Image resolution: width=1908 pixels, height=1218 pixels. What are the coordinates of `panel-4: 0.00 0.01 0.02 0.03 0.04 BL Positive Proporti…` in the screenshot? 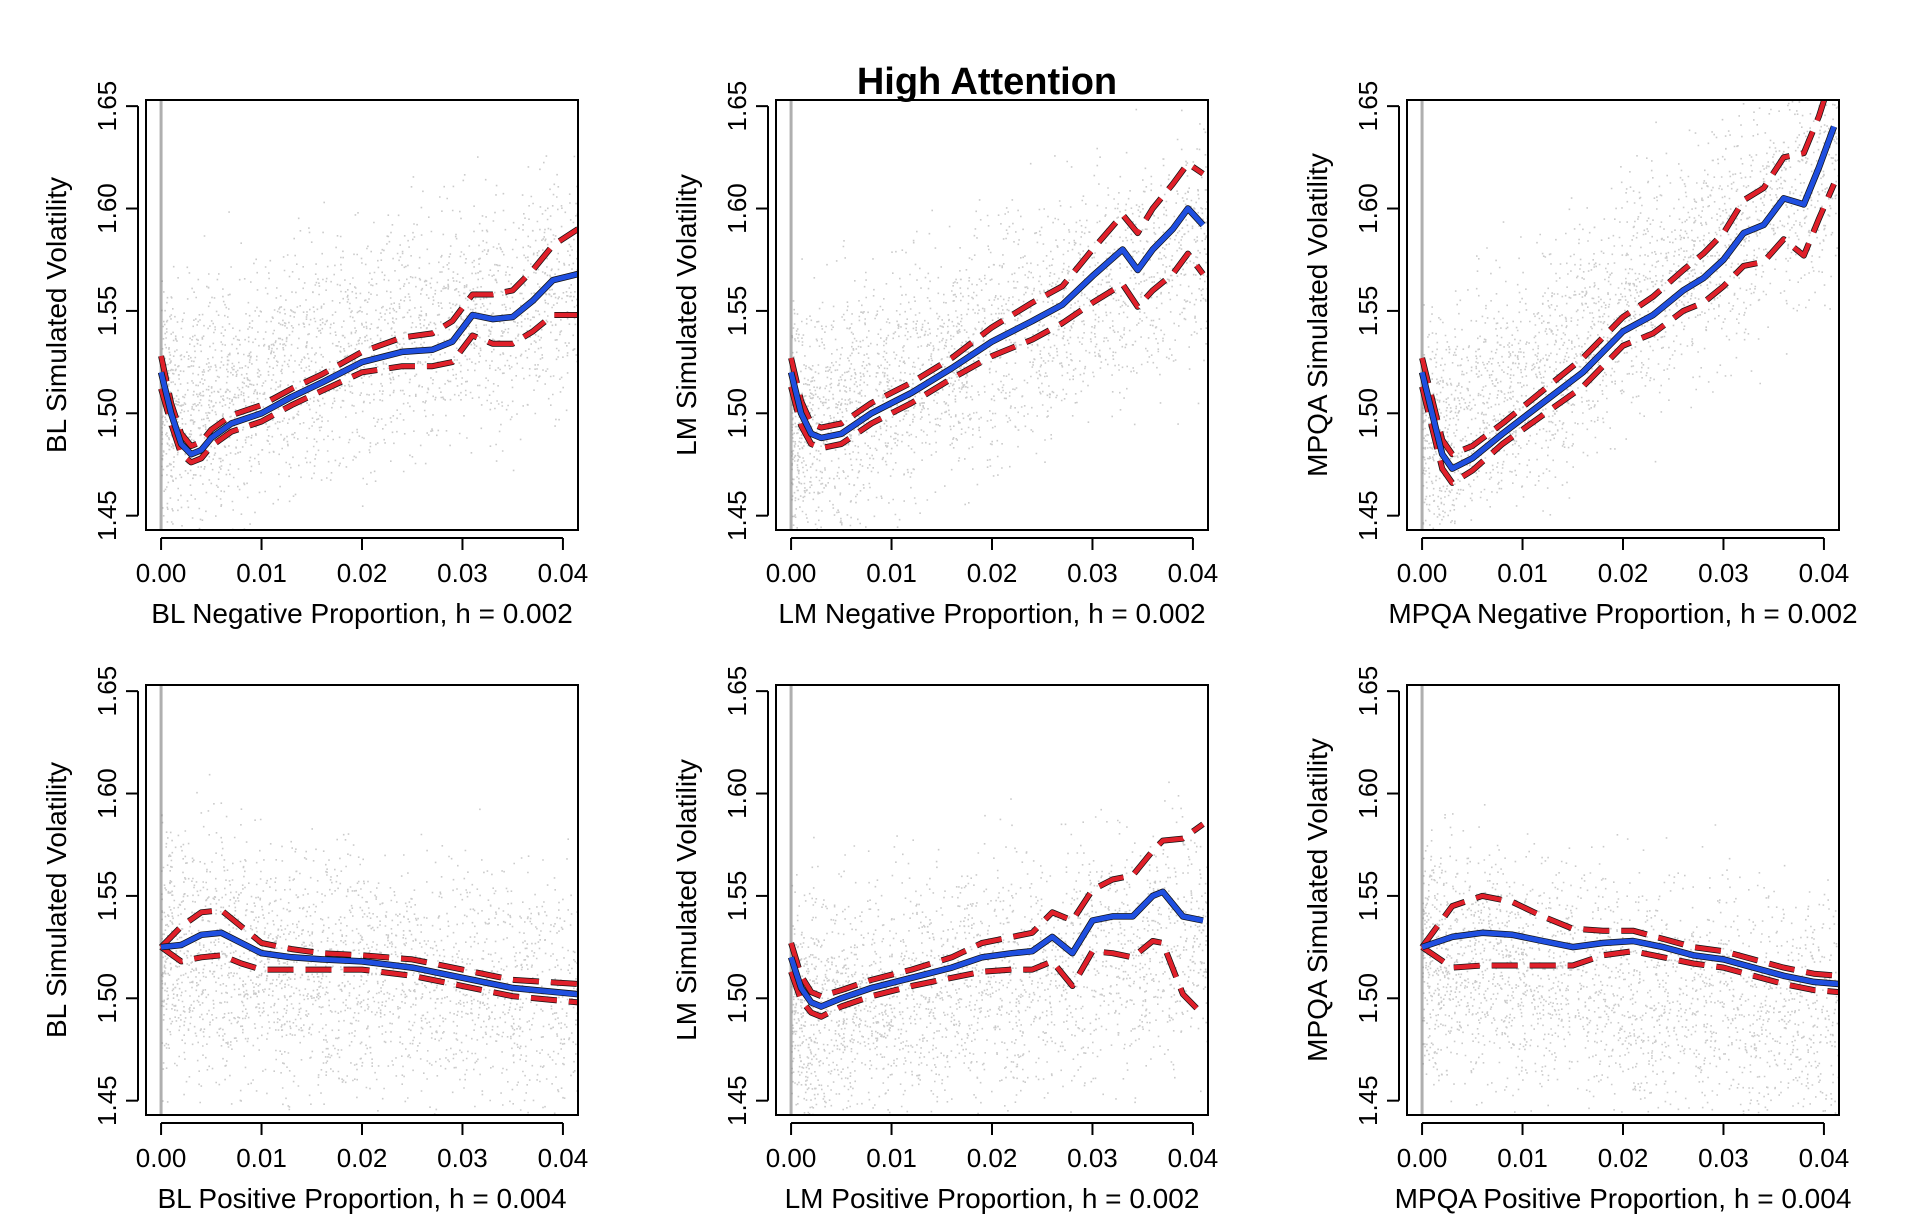 It's located at (314, 940).